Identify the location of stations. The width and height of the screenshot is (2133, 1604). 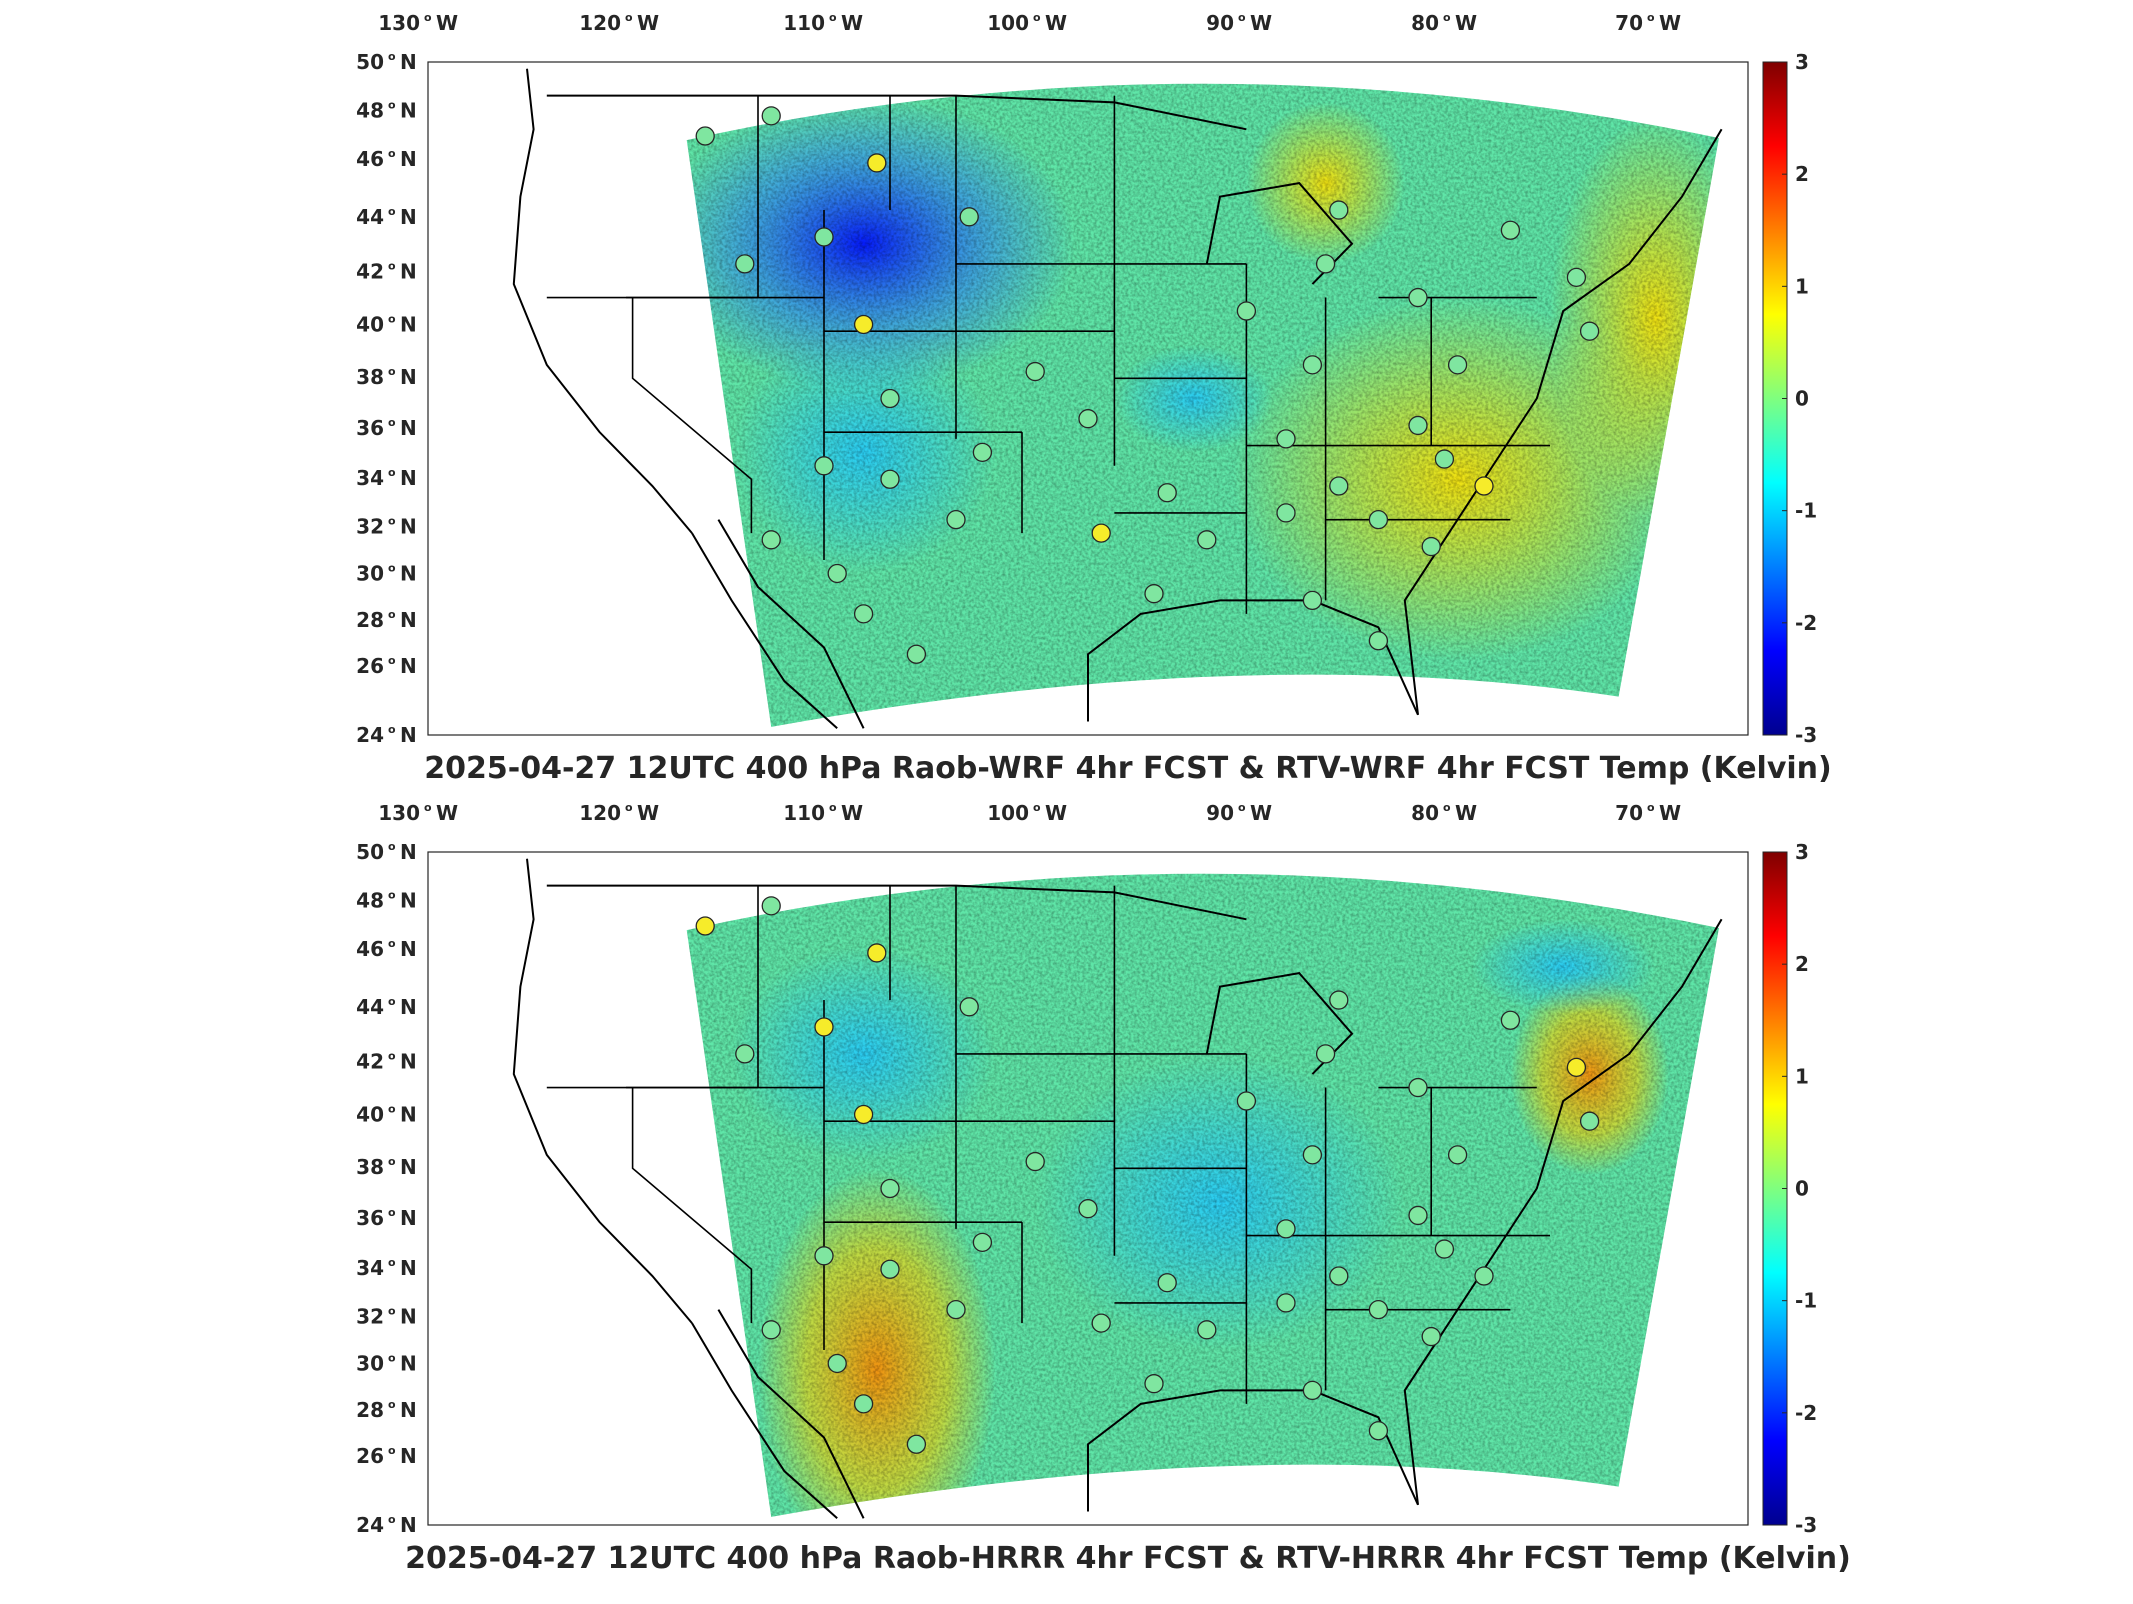
(1147, 1175).